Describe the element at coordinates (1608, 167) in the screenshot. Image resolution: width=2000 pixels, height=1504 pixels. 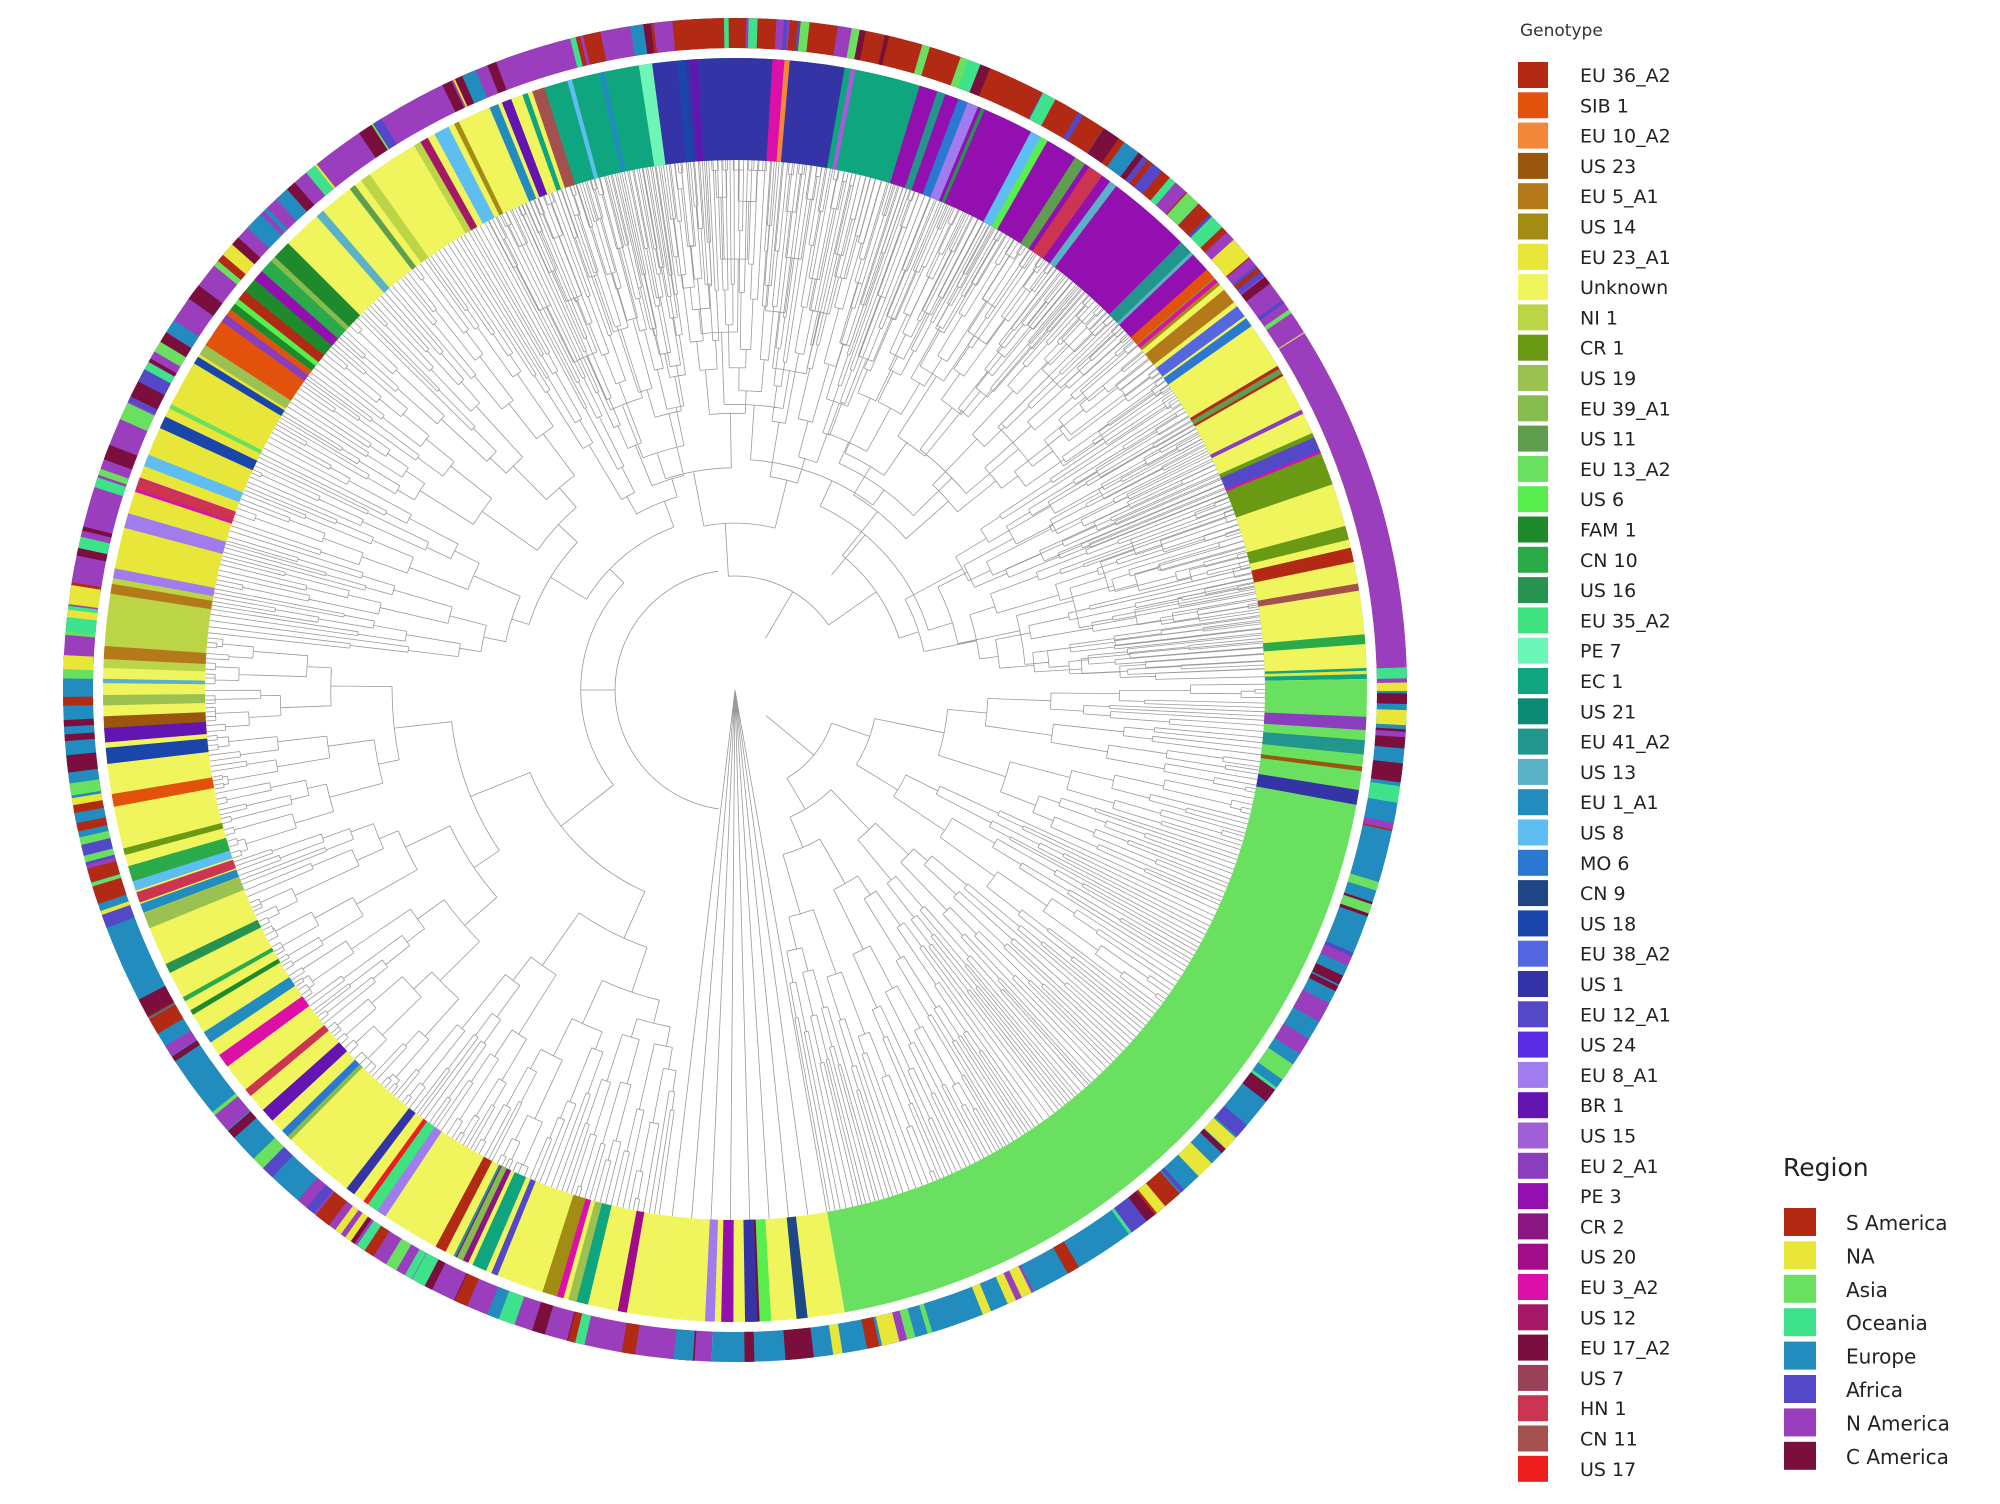
I see `genotype-label: US 23` at that location.